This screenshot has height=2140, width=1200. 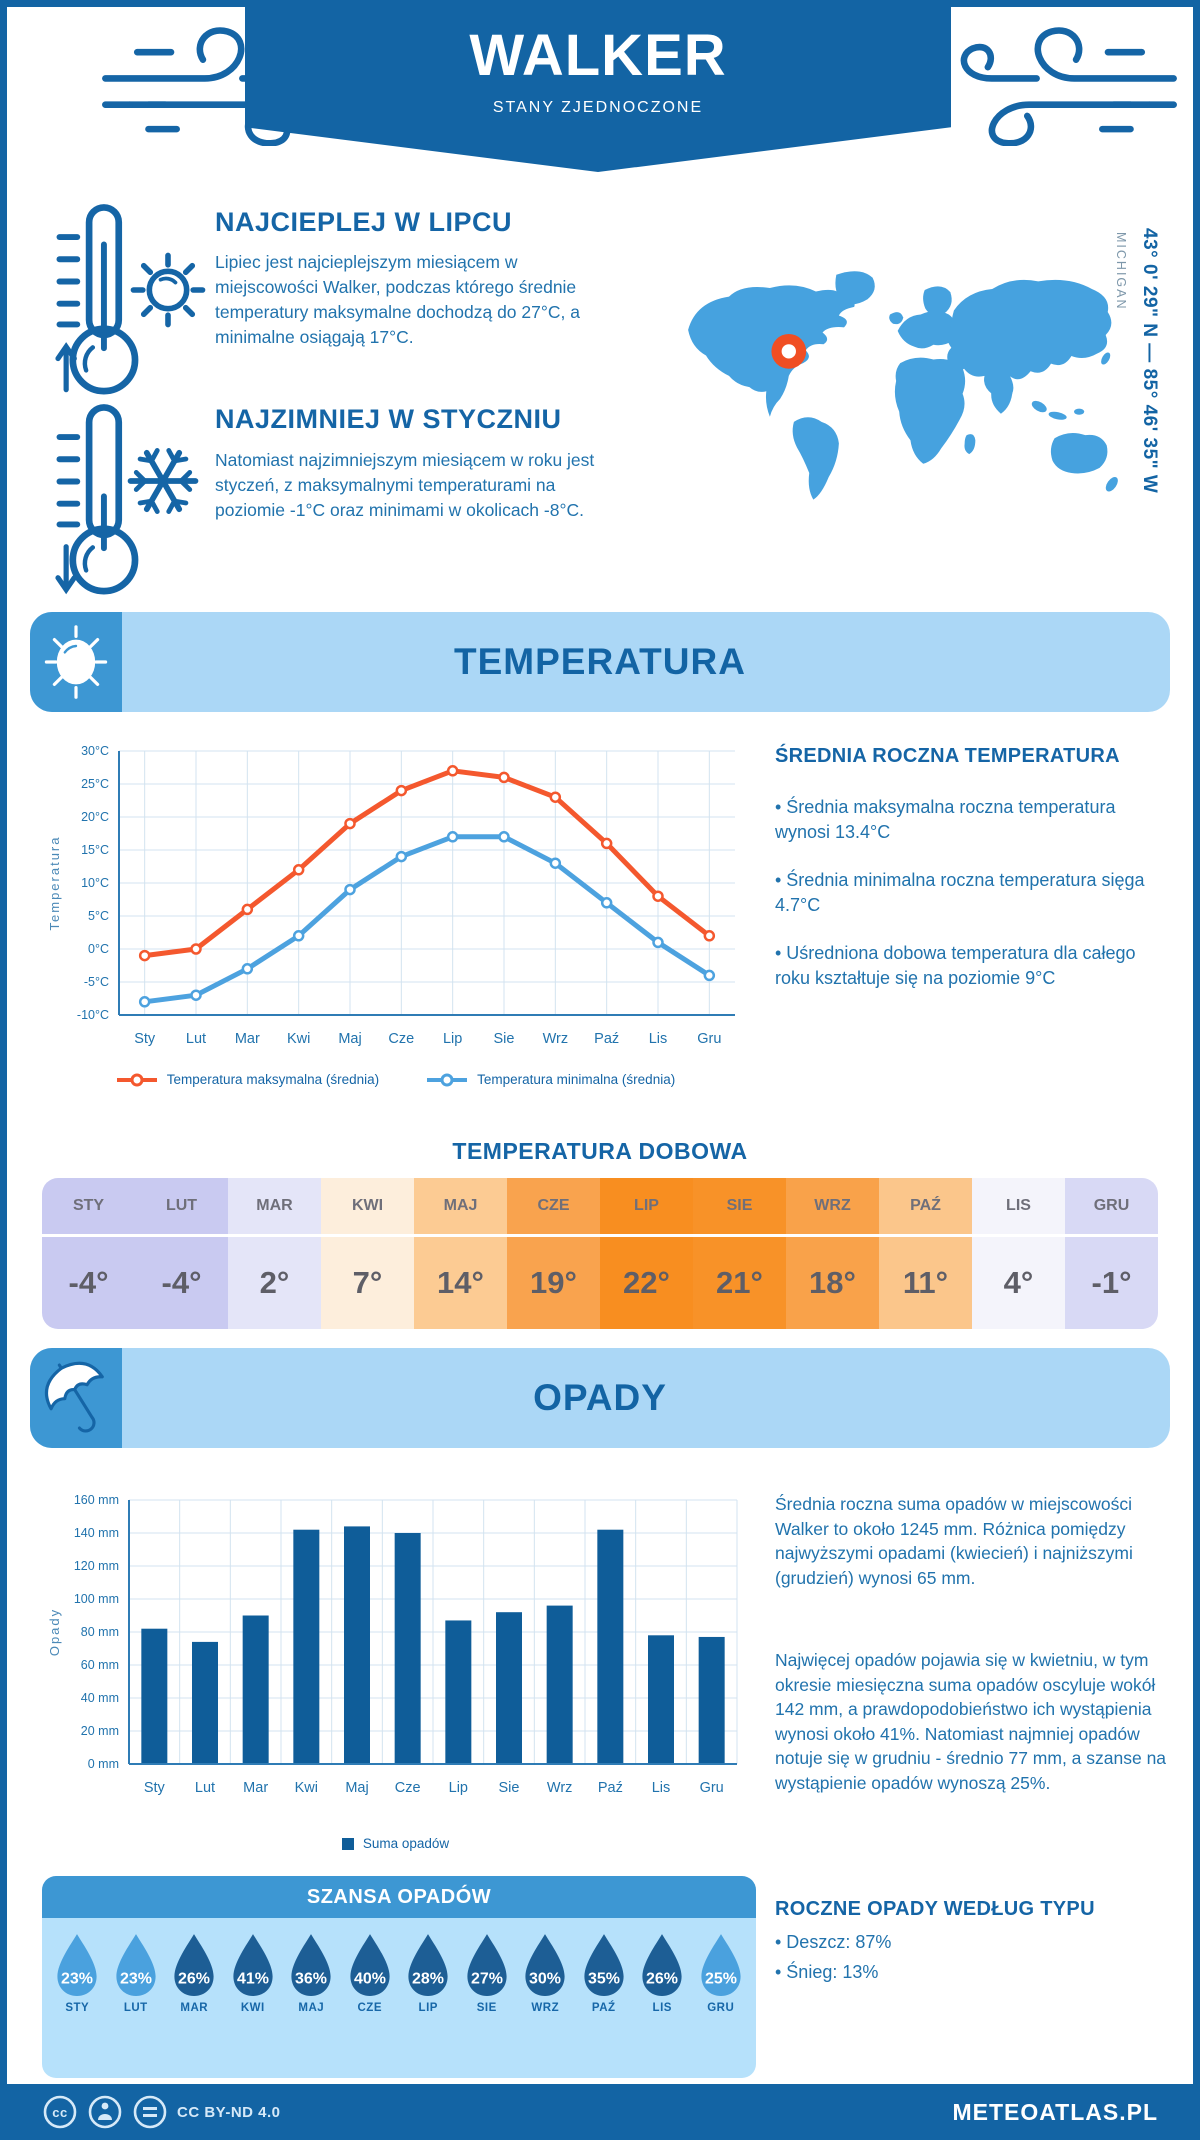 I want to click on daily-month-header: KWI, so click(x=367, y=1206).